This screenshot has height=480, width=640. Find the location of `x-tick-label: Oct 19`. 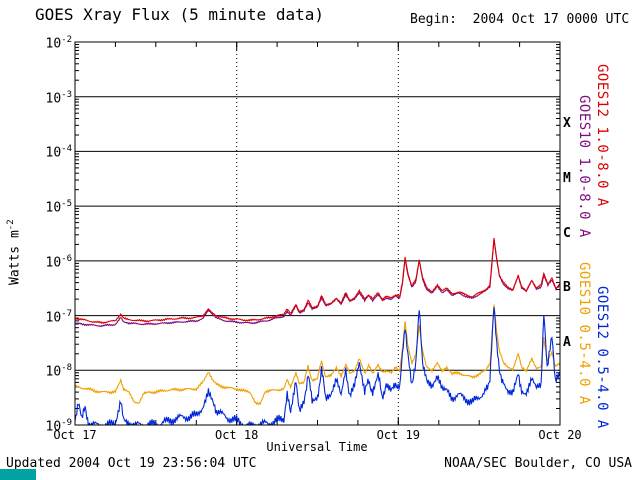

x-tick-label: Oct 19 is located at coordinates (398, 435).